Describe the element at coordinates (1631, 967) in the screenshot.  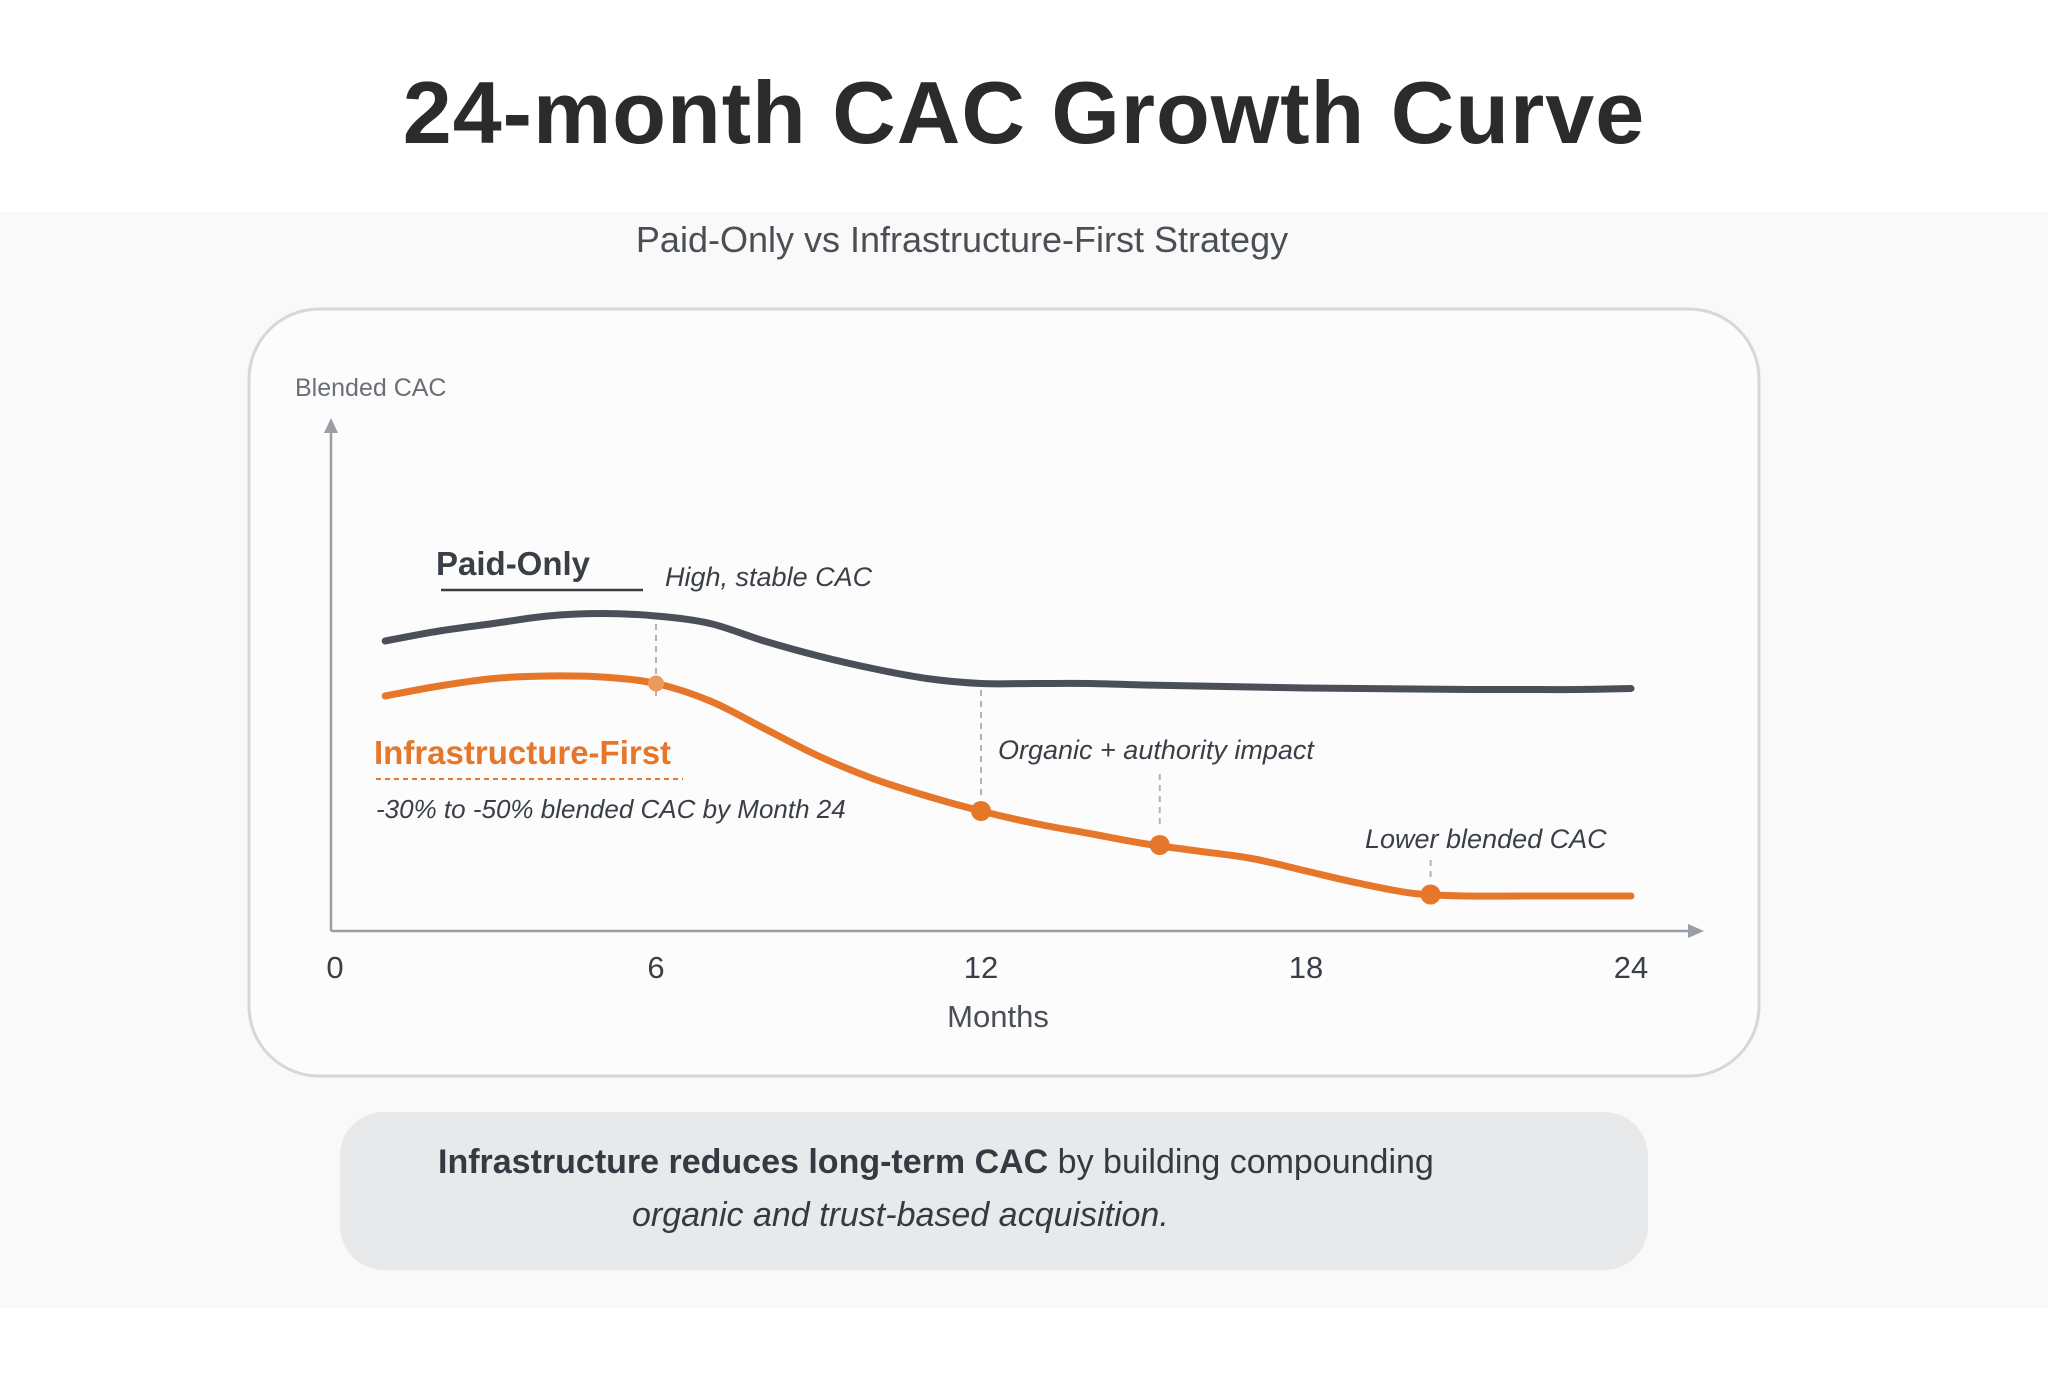
I see `x-tick-label: 24` at that location.